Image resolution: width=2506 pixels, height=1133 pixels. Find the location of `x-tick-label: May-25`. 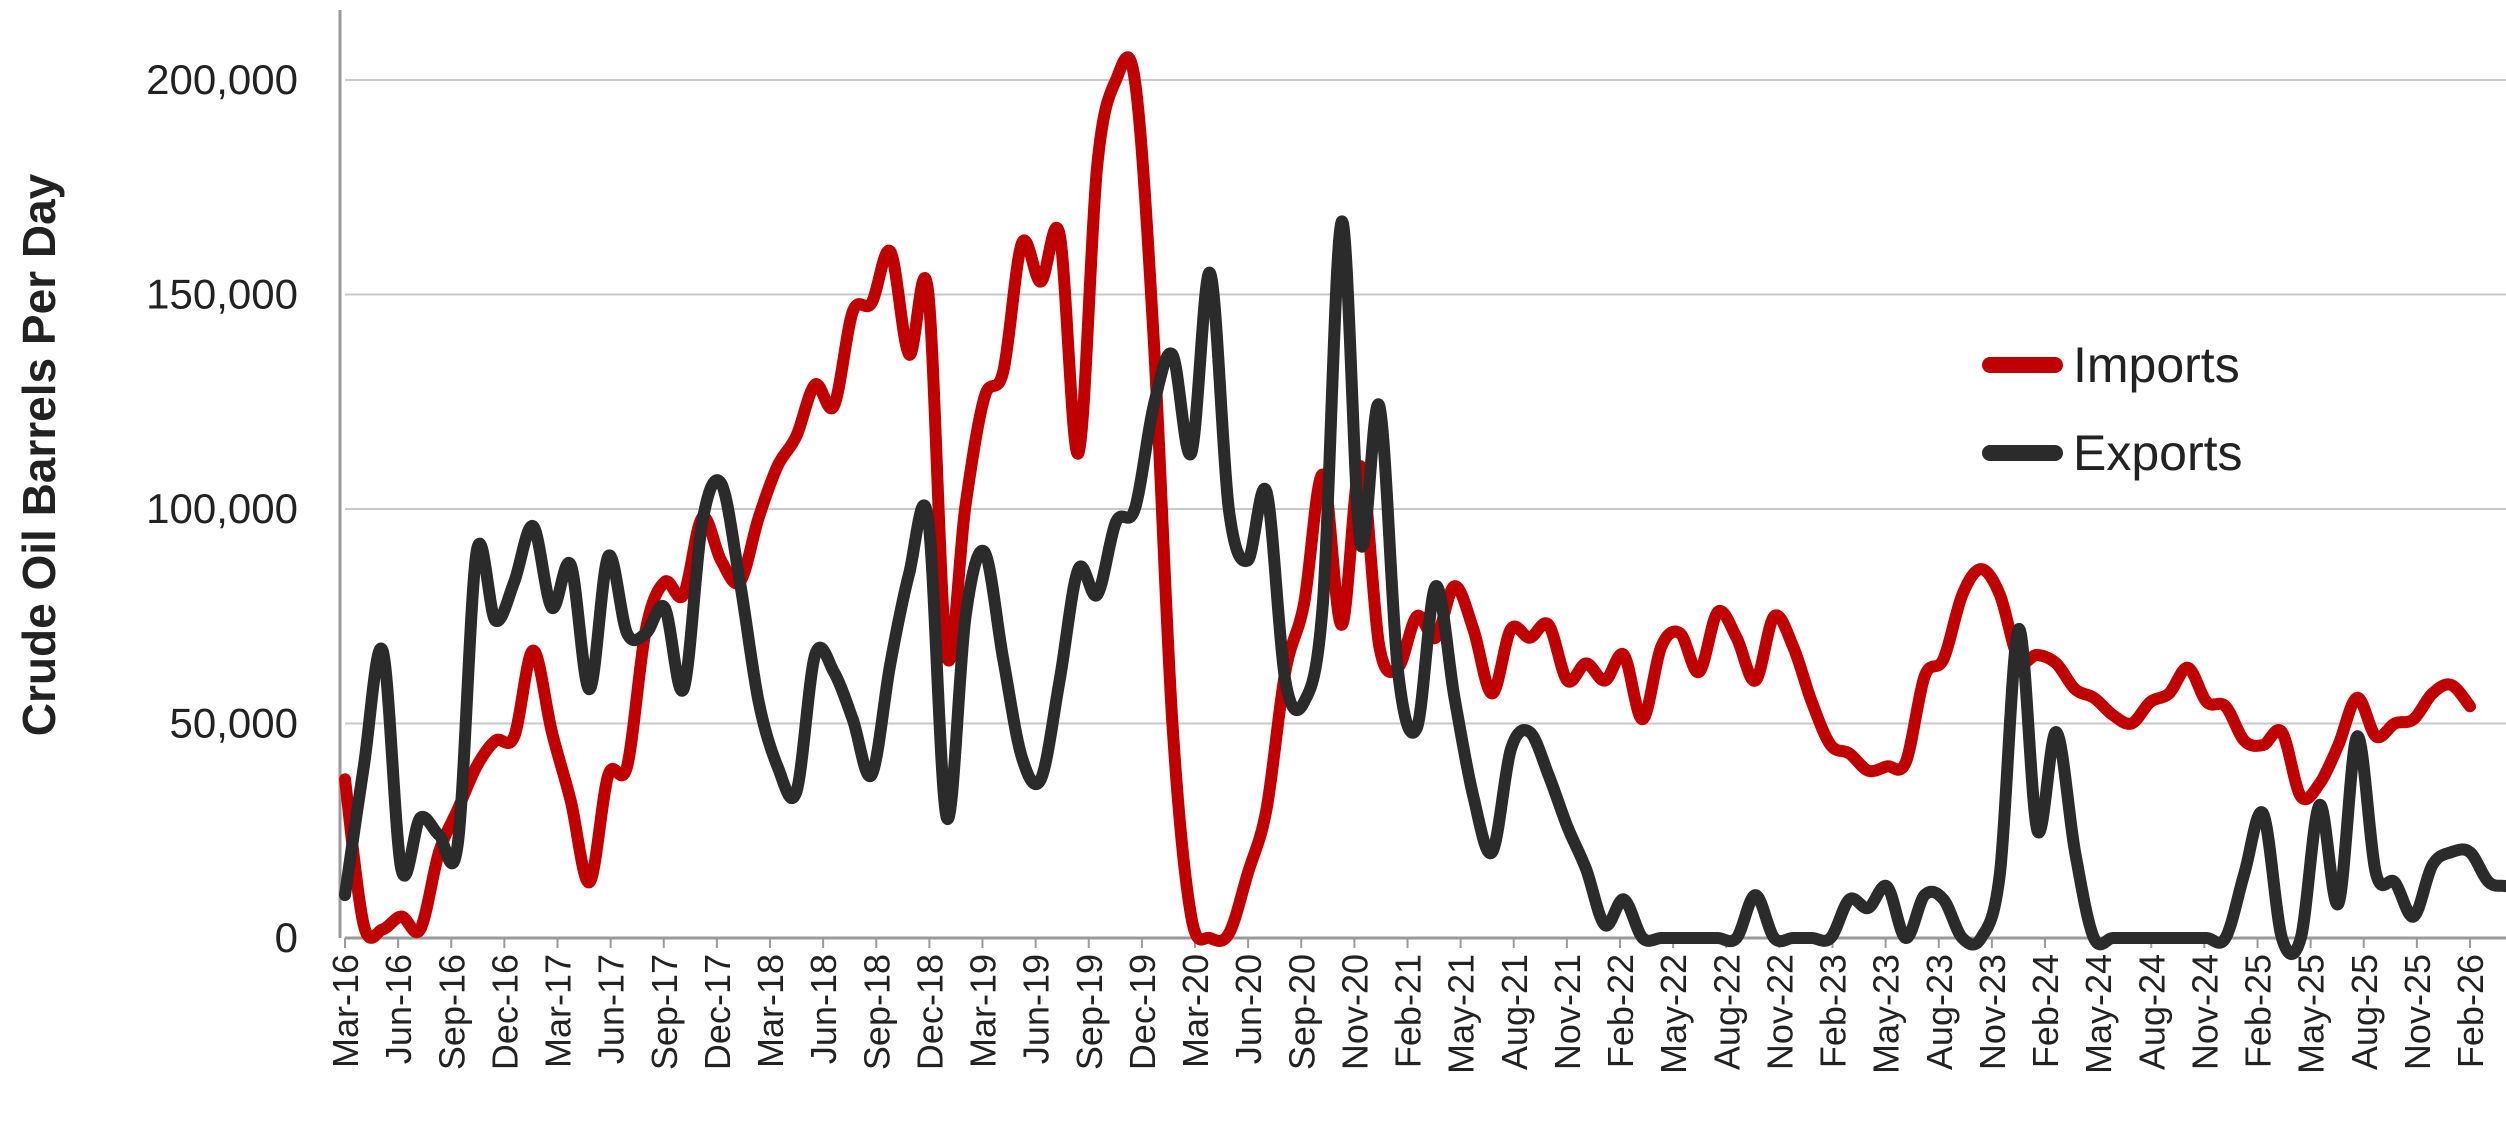

x-tick-label: May-25 is located at coordinates (2311, 1014).